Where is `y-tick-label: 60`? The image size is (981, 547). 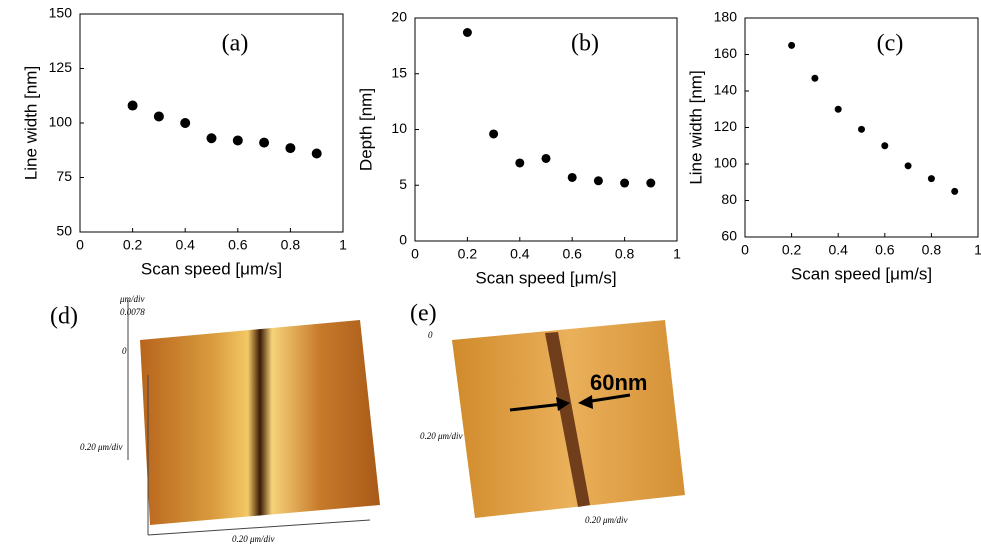
y-tick-label: 60 is located at coordinates (729, 236).